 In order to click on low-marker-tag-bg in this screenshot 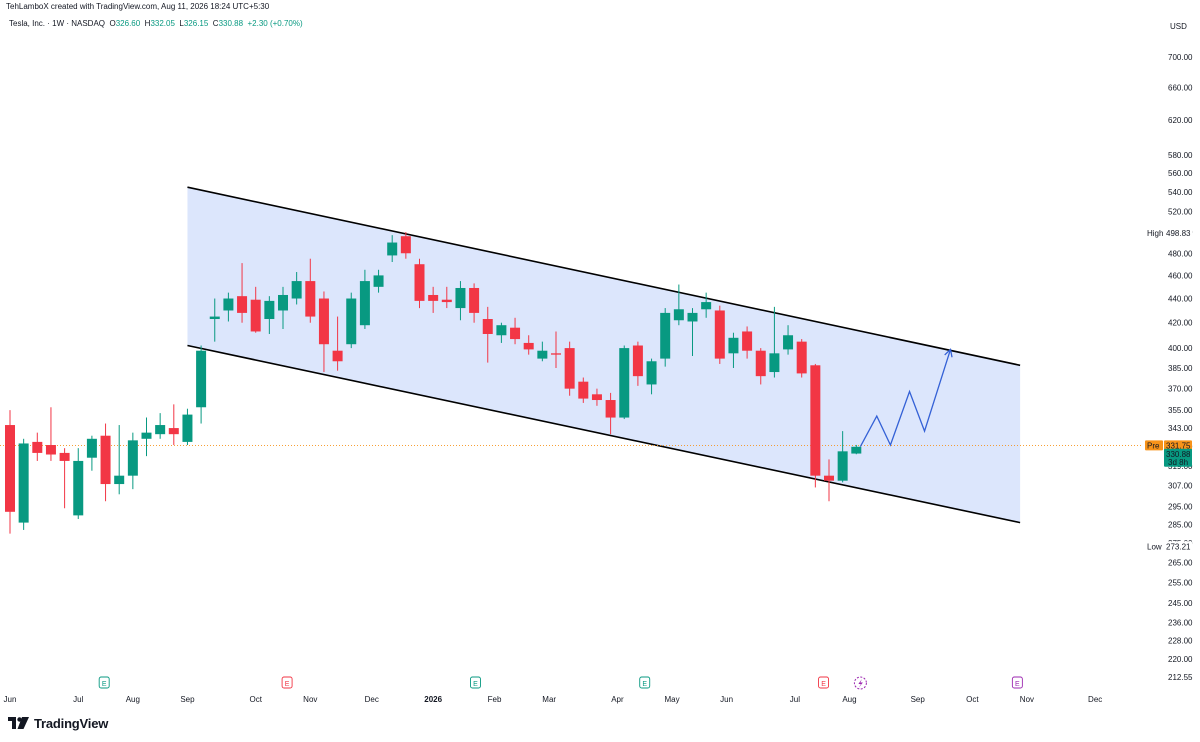, I will do `click(1154, 546)`.